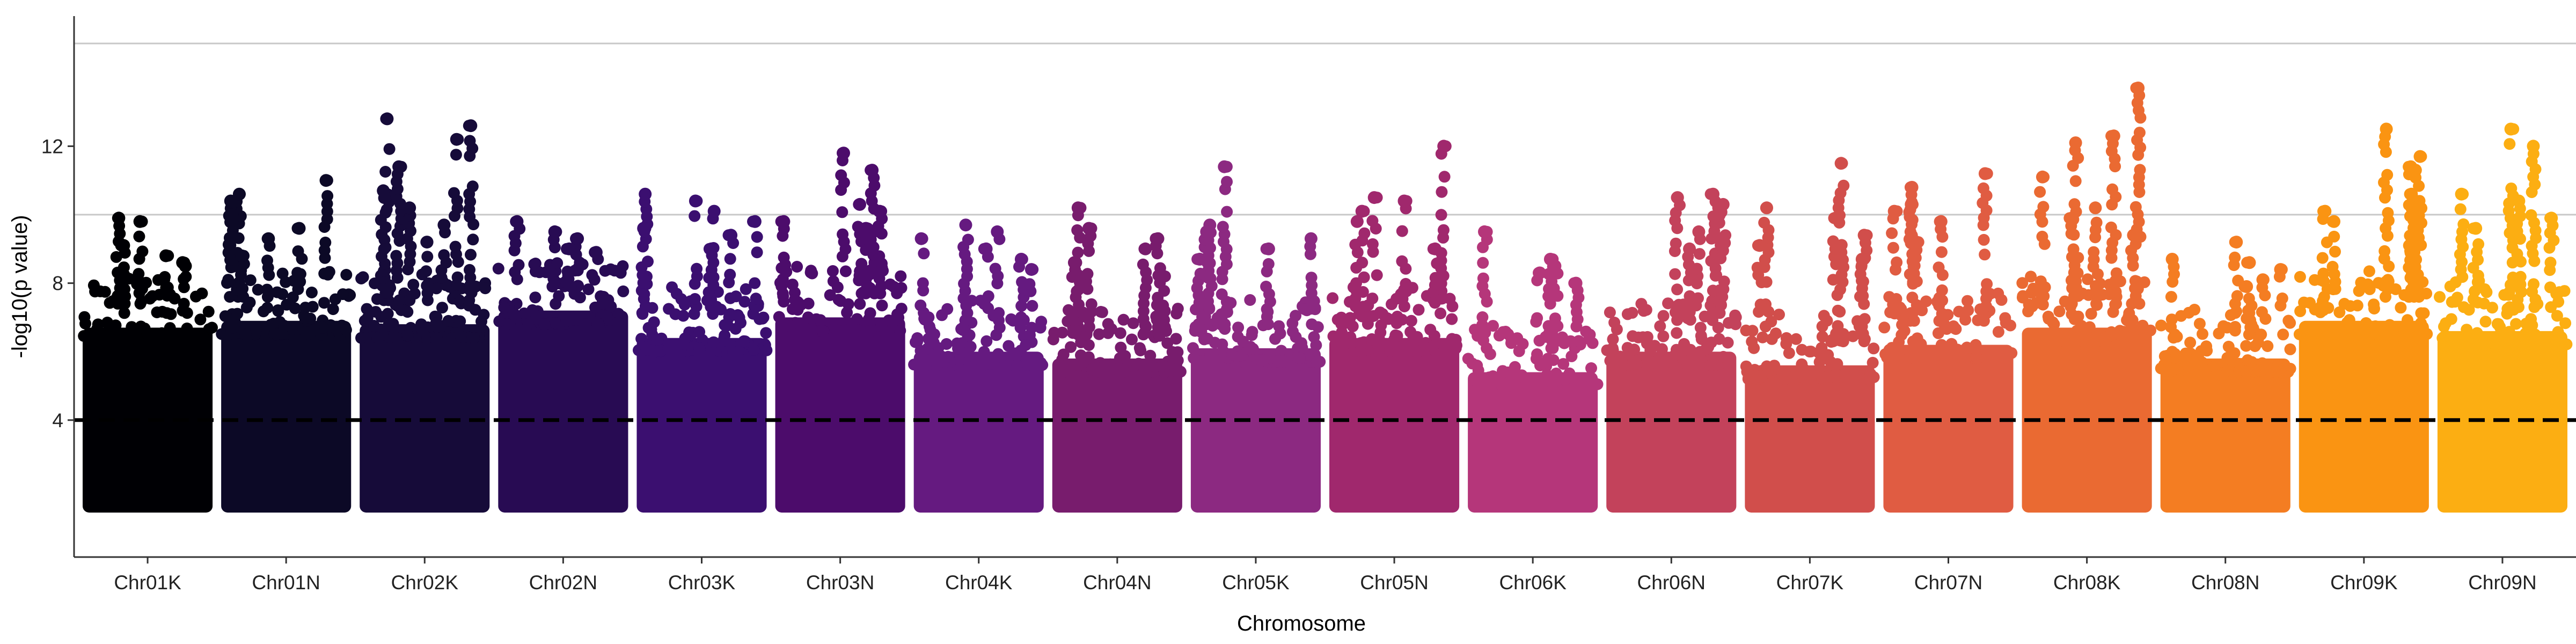 The height and width of the screenshot is (644, 2576). I want to click on series-Chr02N, so click(561, 364).